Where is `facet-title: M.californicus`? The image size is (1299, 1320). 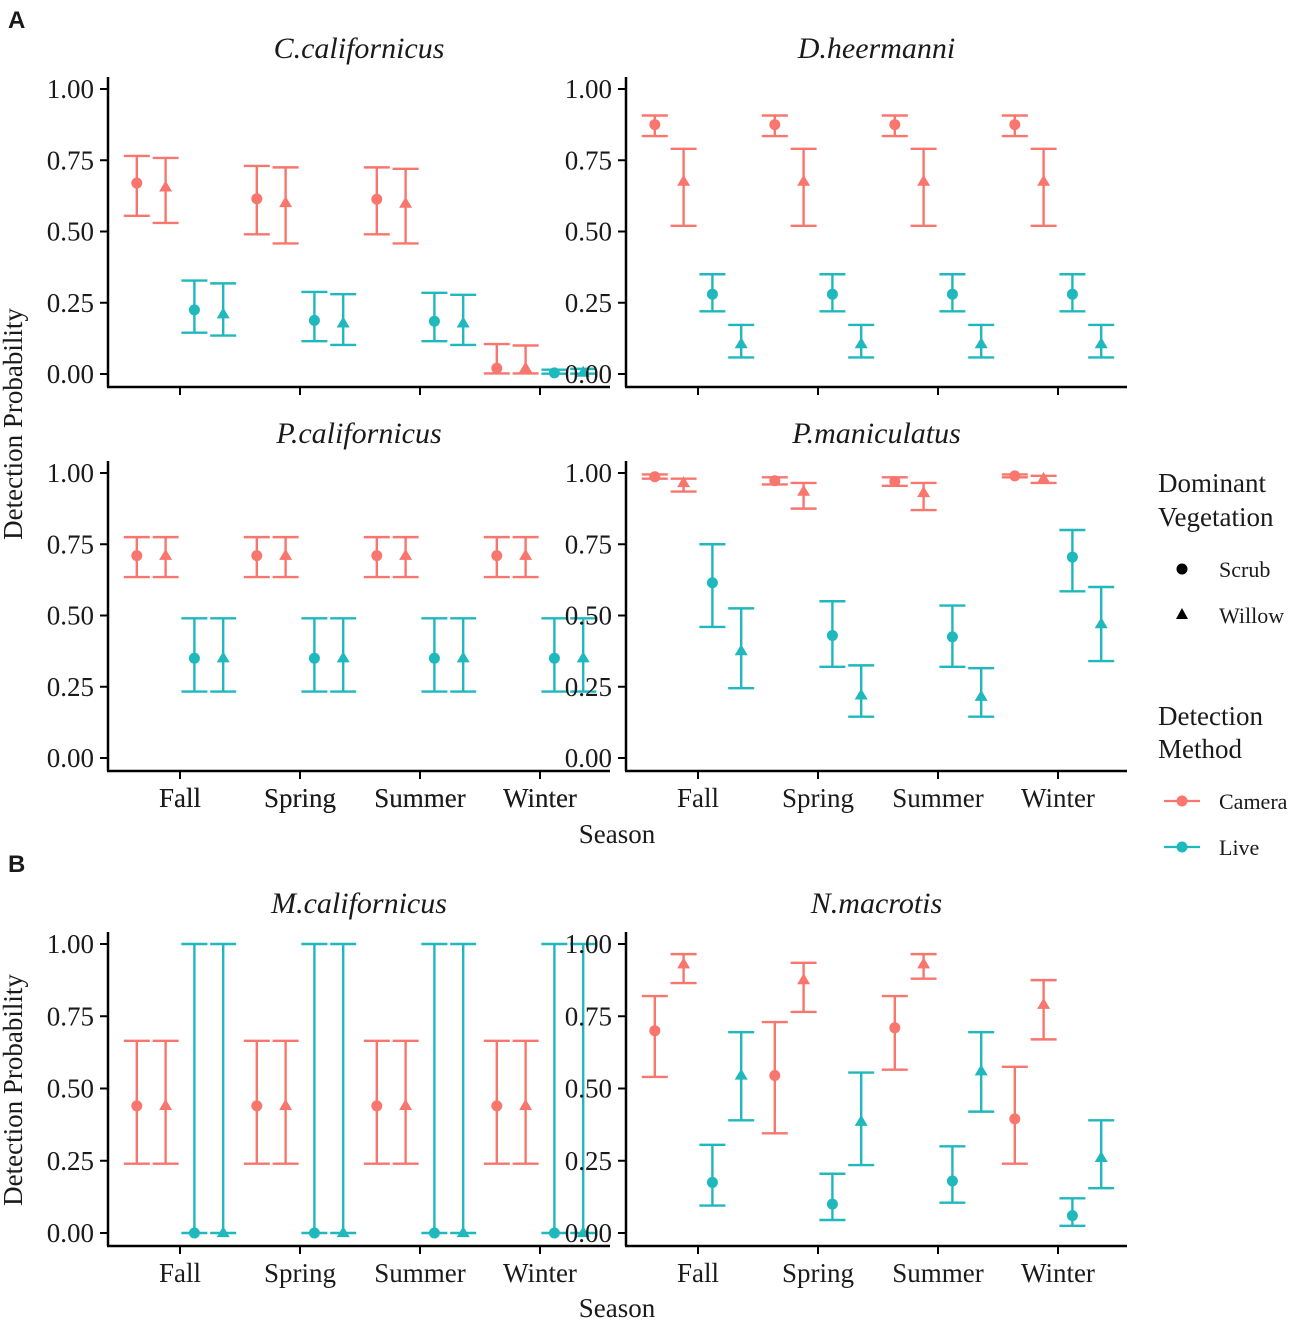 facet-title: M.californicus is located at coordinates (358, 903).